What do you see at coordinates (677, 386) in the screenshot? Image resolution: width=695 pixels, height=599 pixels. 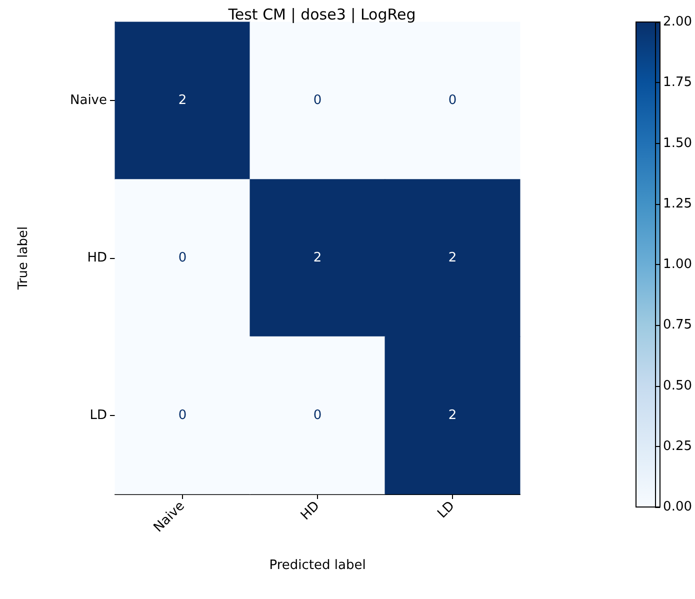 I see `color-bar-label: 0.50` at bounding box center [677, 386].